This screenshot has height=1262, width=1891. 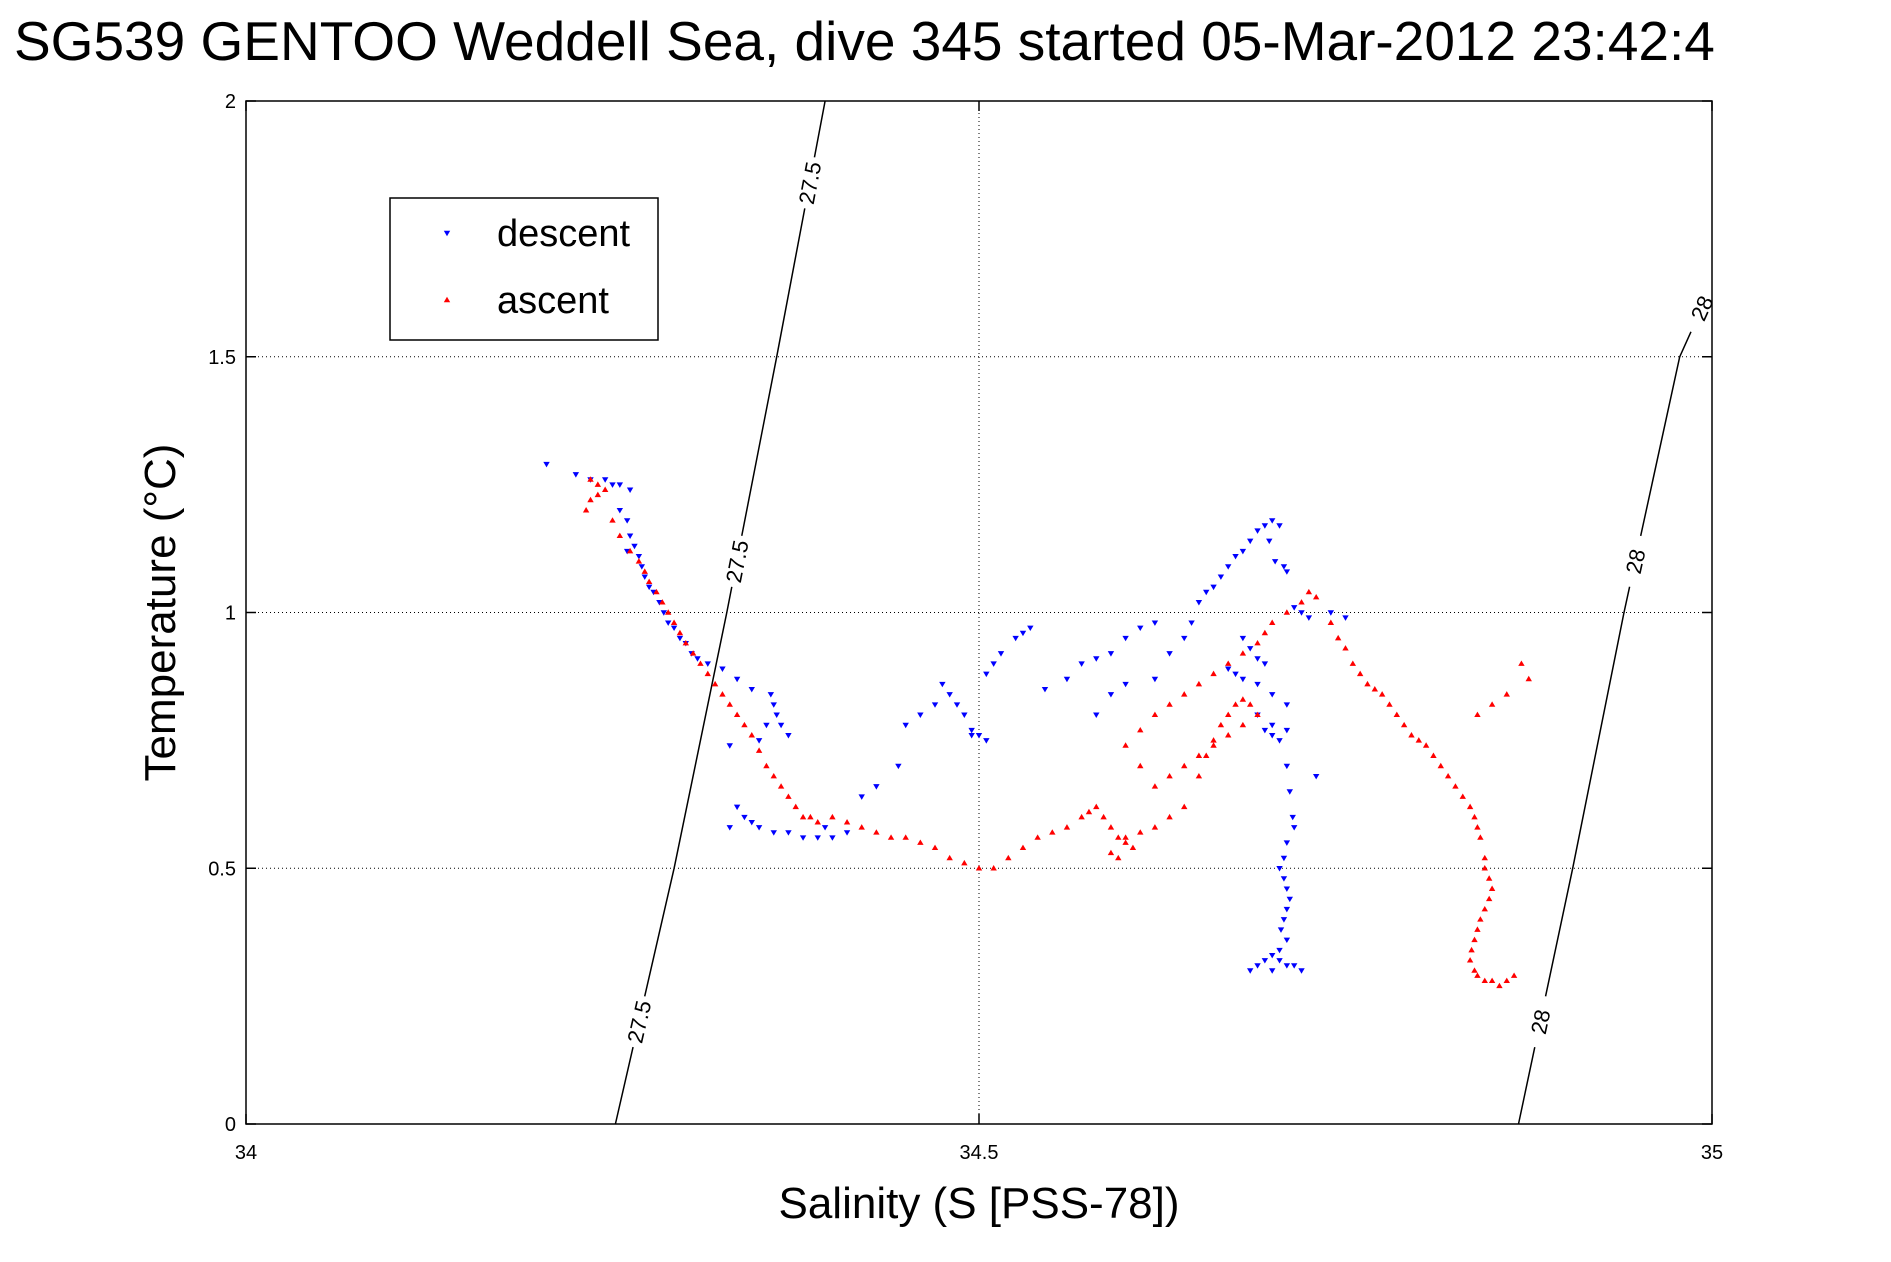 What do you see at coordinates (447, 299) in the screenshot?
I see `ascent-legend-marker` at bounding box center [447, 299].